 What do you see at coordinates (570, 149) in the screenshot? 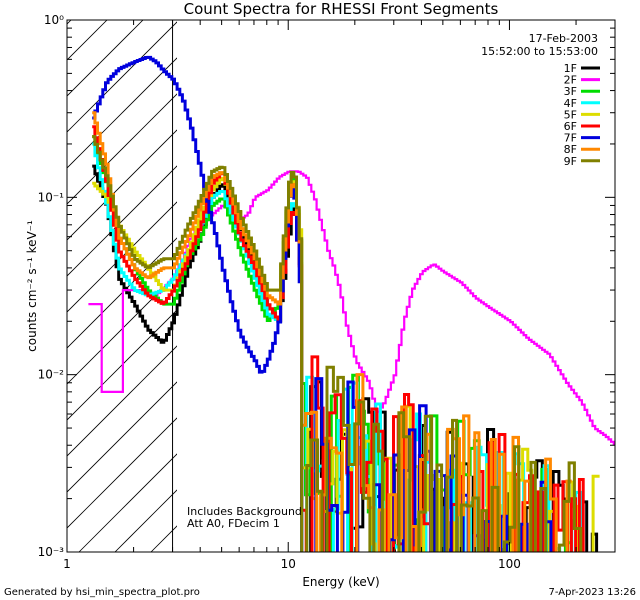
I see `legend-label-8f: 8F` at bounding box center [570, 149].